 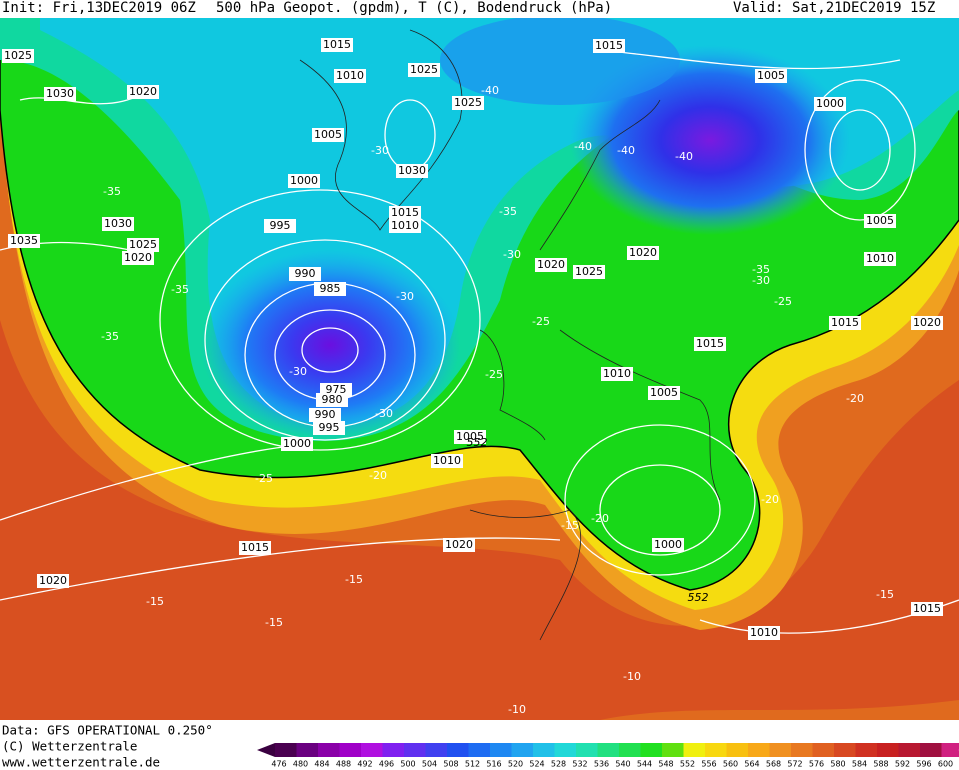 What do you see at coordinates (923, 764) in the screenshot?
I see `colorbar-label: 596` at bounding box center [923, 764].